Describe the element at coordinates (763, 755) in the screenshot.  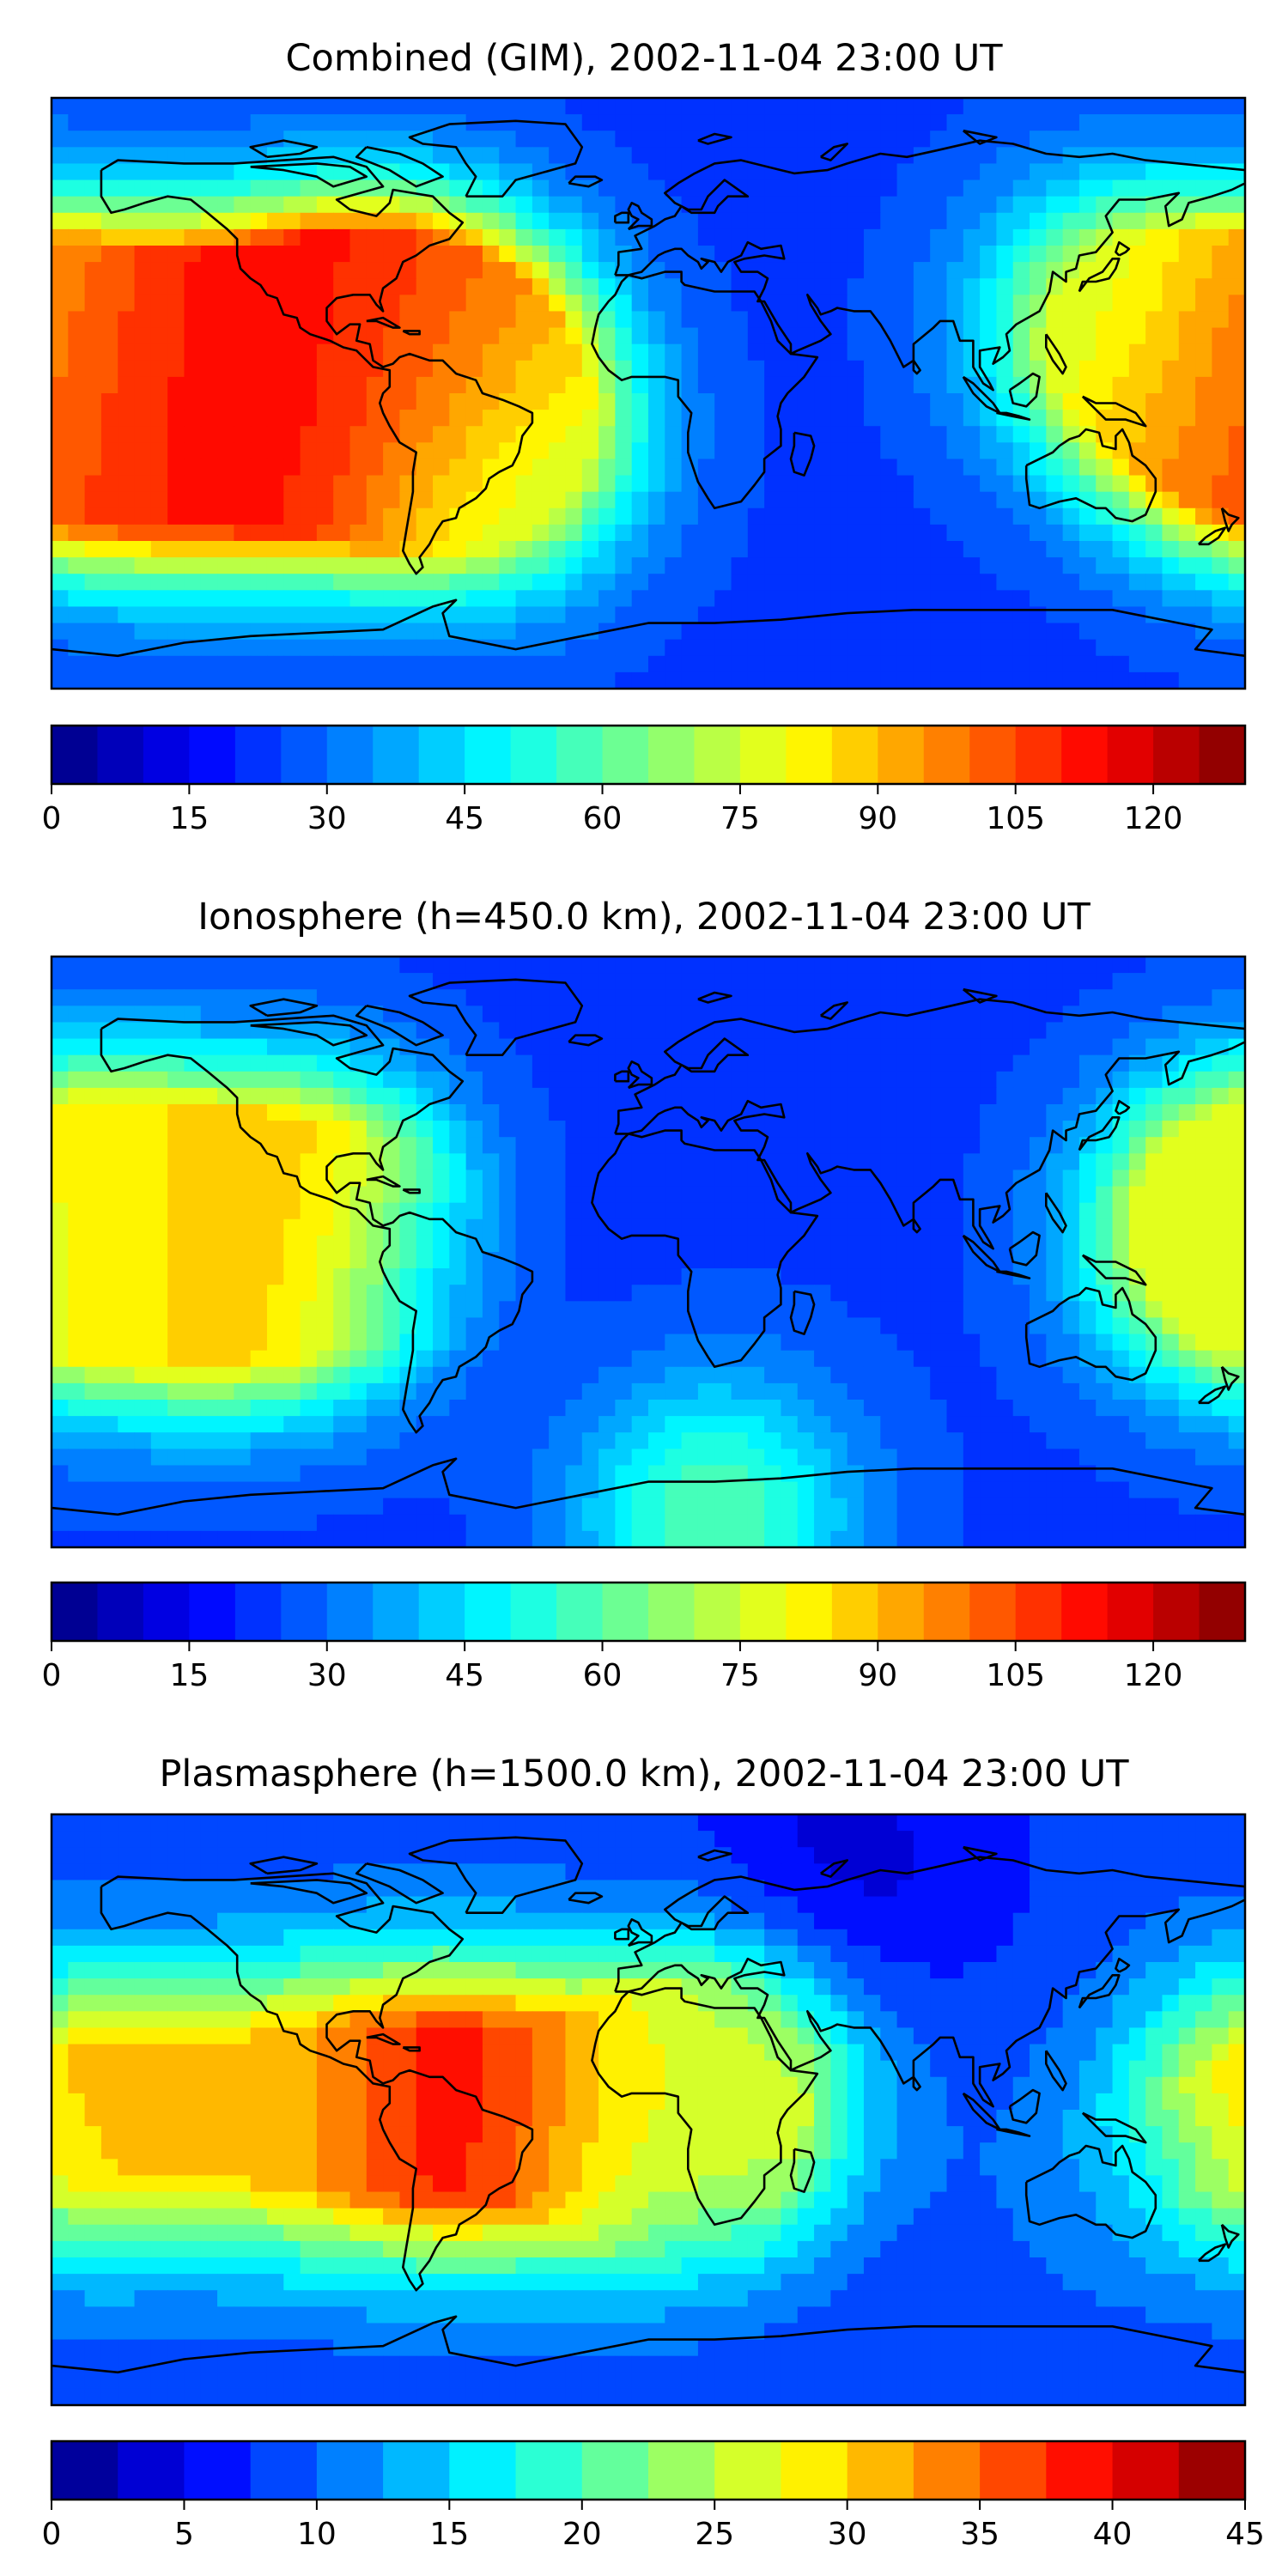
I see `colorbar-segment` at that location.